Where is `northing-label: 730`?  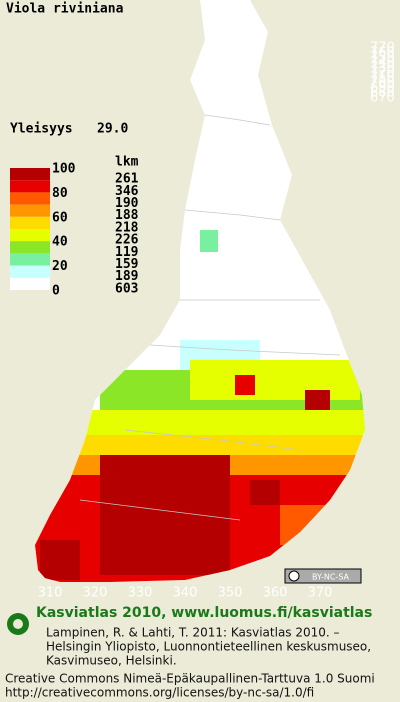
northing-label: 730 is located at coordinates (382, 68).